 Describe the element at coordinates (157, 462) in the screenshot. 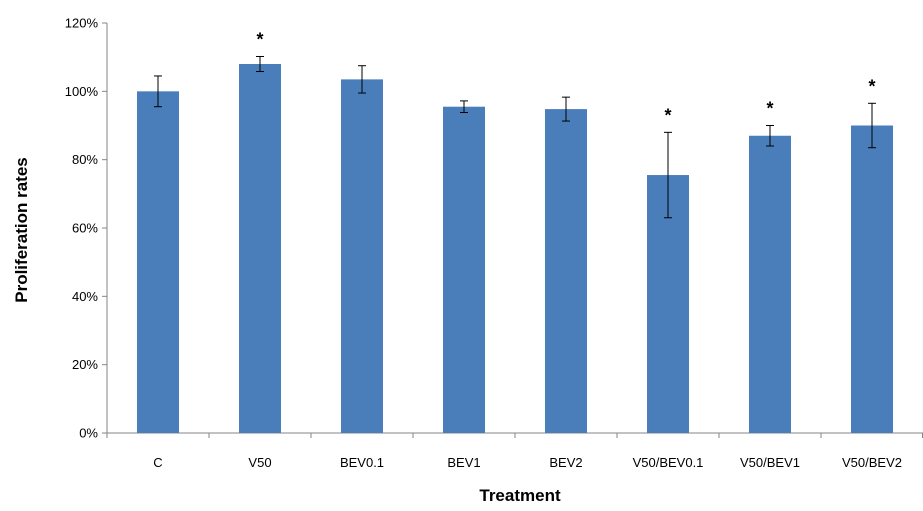

I see `x-tick-label: C` at that location.